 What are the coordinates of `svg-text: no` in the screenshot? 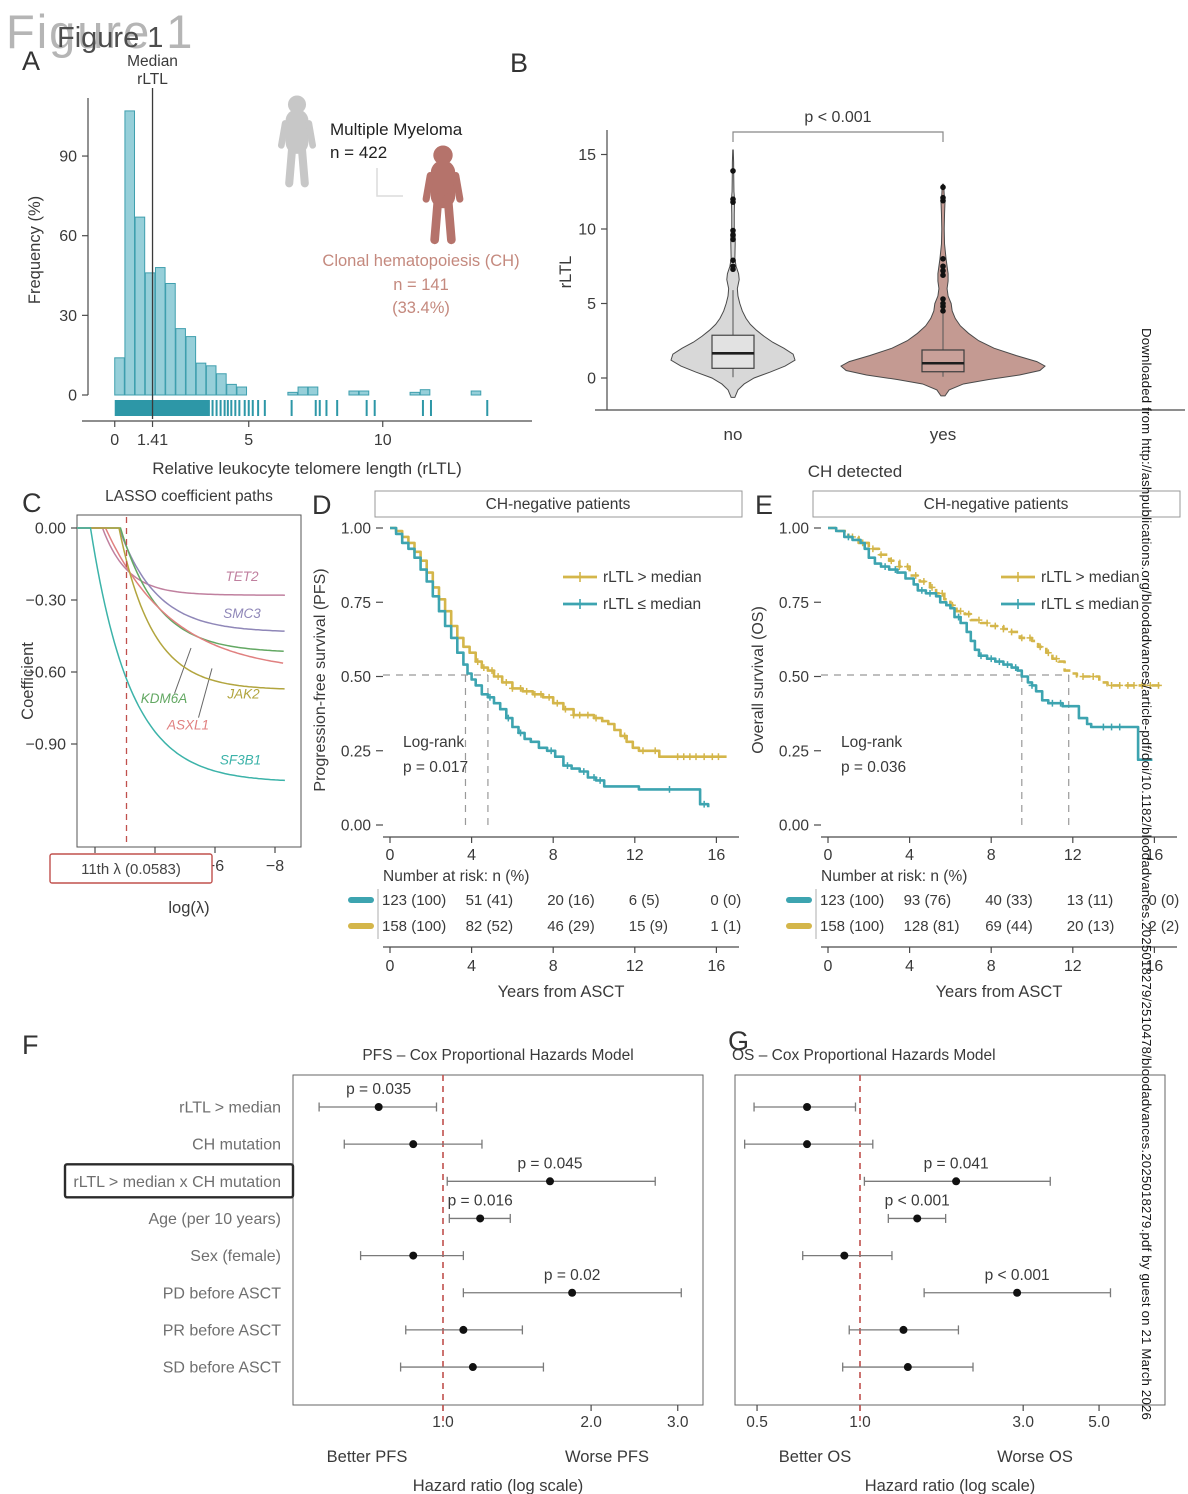 It's located at (733, 434).